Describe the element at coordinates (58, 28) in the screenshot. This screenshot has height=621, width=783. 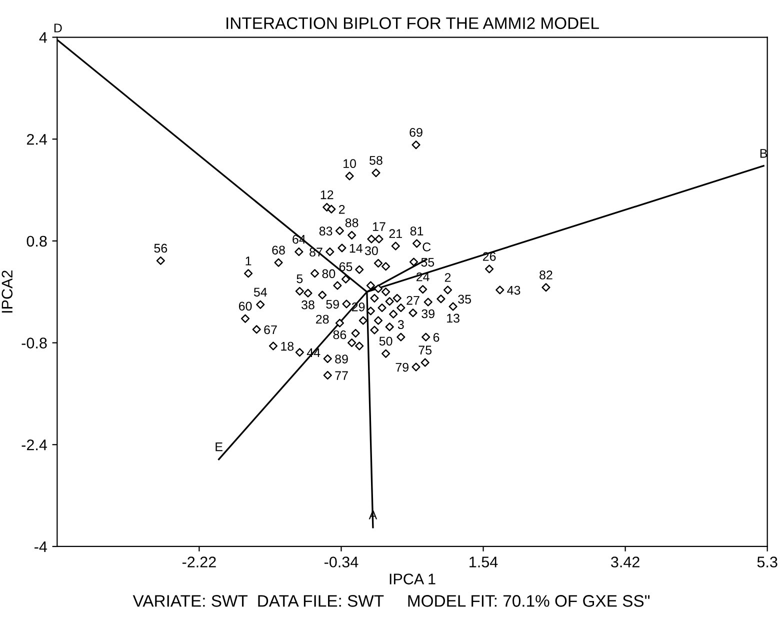
I see `annotation: D` at that location.